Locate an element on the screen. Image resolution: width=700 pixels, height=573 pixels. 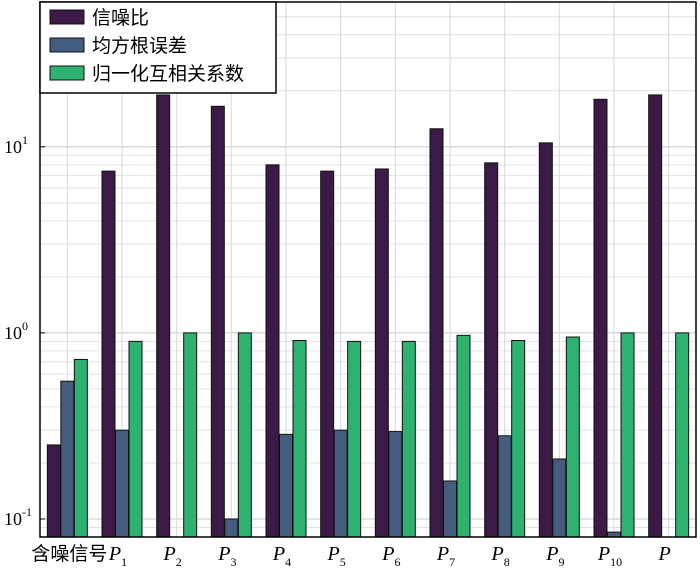
x-tick-label-2: P1 is located at coordinates (117, 556).